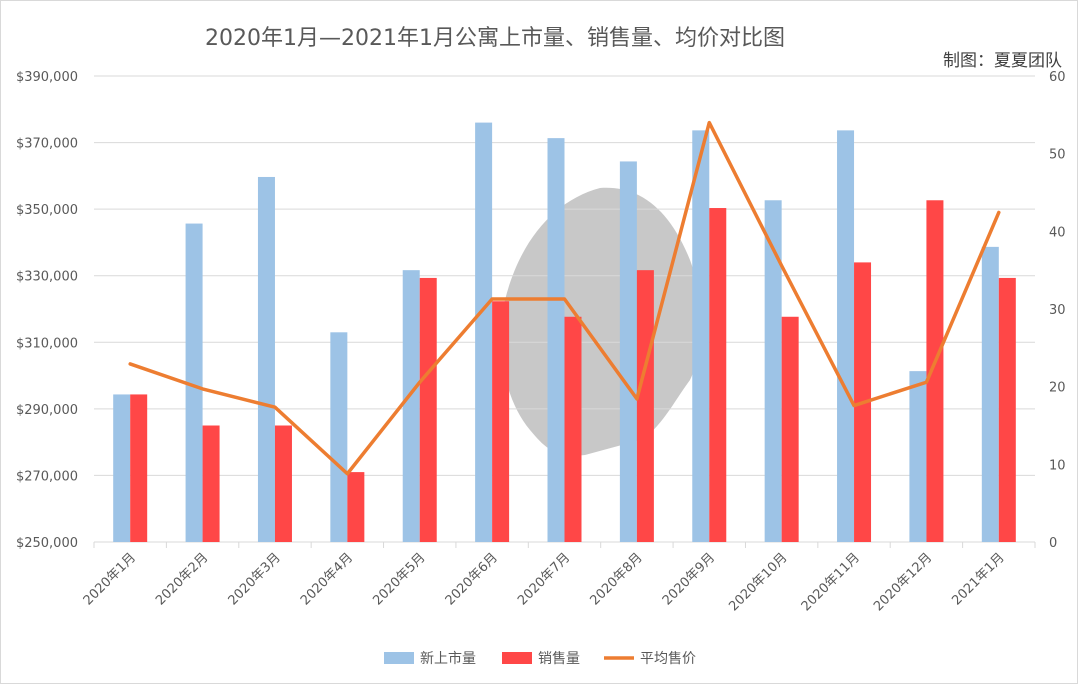 This screenshot has height=686, width=1080. Describe the element at coordinates (47, 277) in the screenshot. I see `y-left-tick-label: $330,000` at that location.